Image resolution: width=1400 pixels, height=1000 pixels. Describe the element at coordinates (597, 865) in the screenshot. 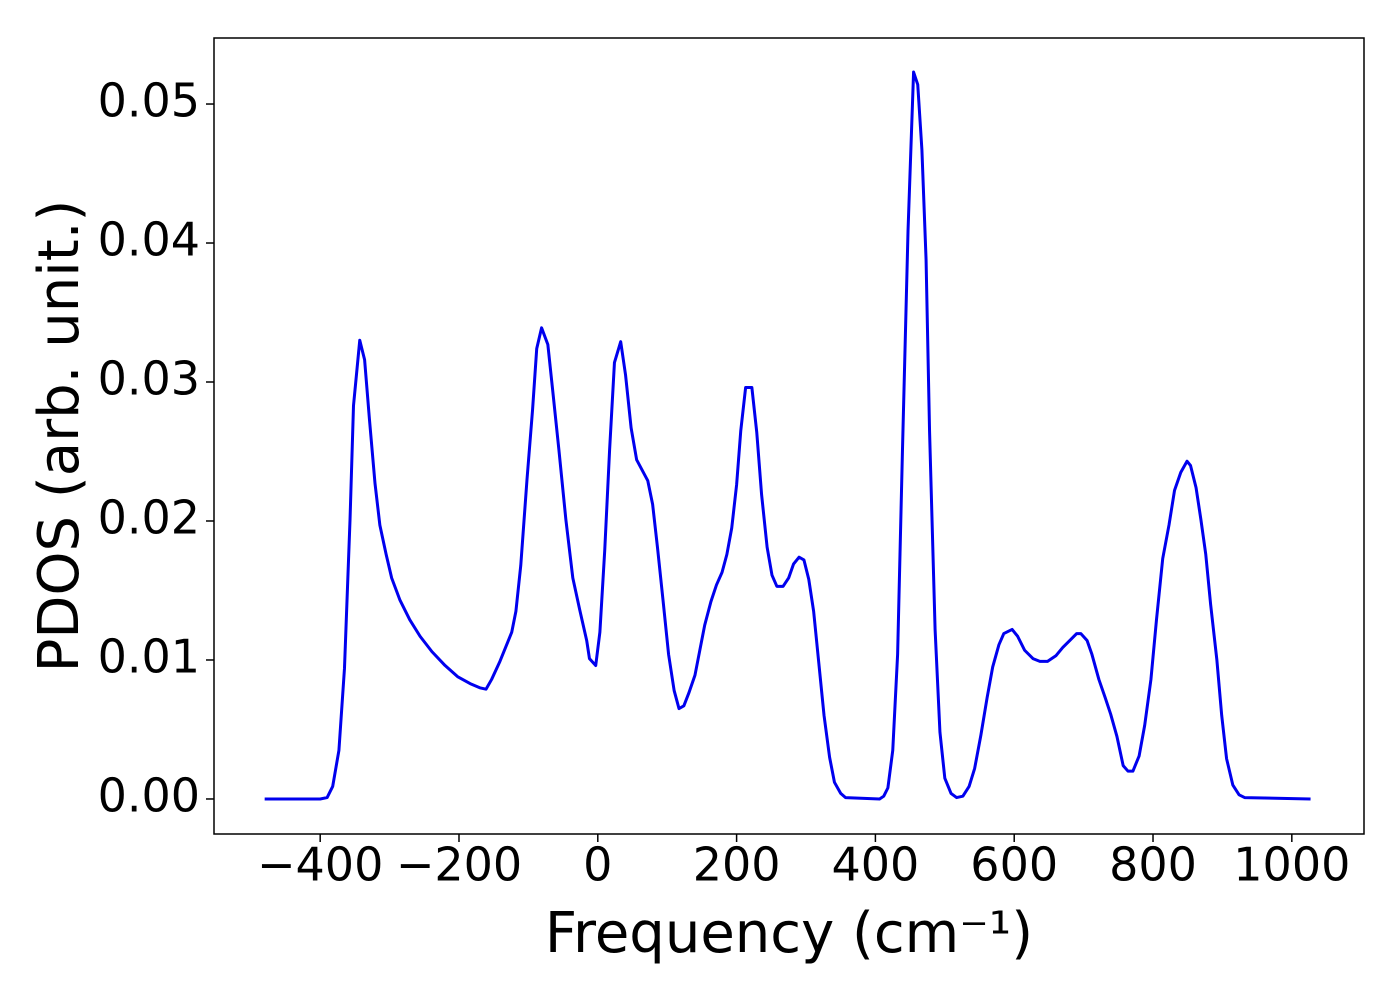

I see `x-tick-label: 0` at that location.